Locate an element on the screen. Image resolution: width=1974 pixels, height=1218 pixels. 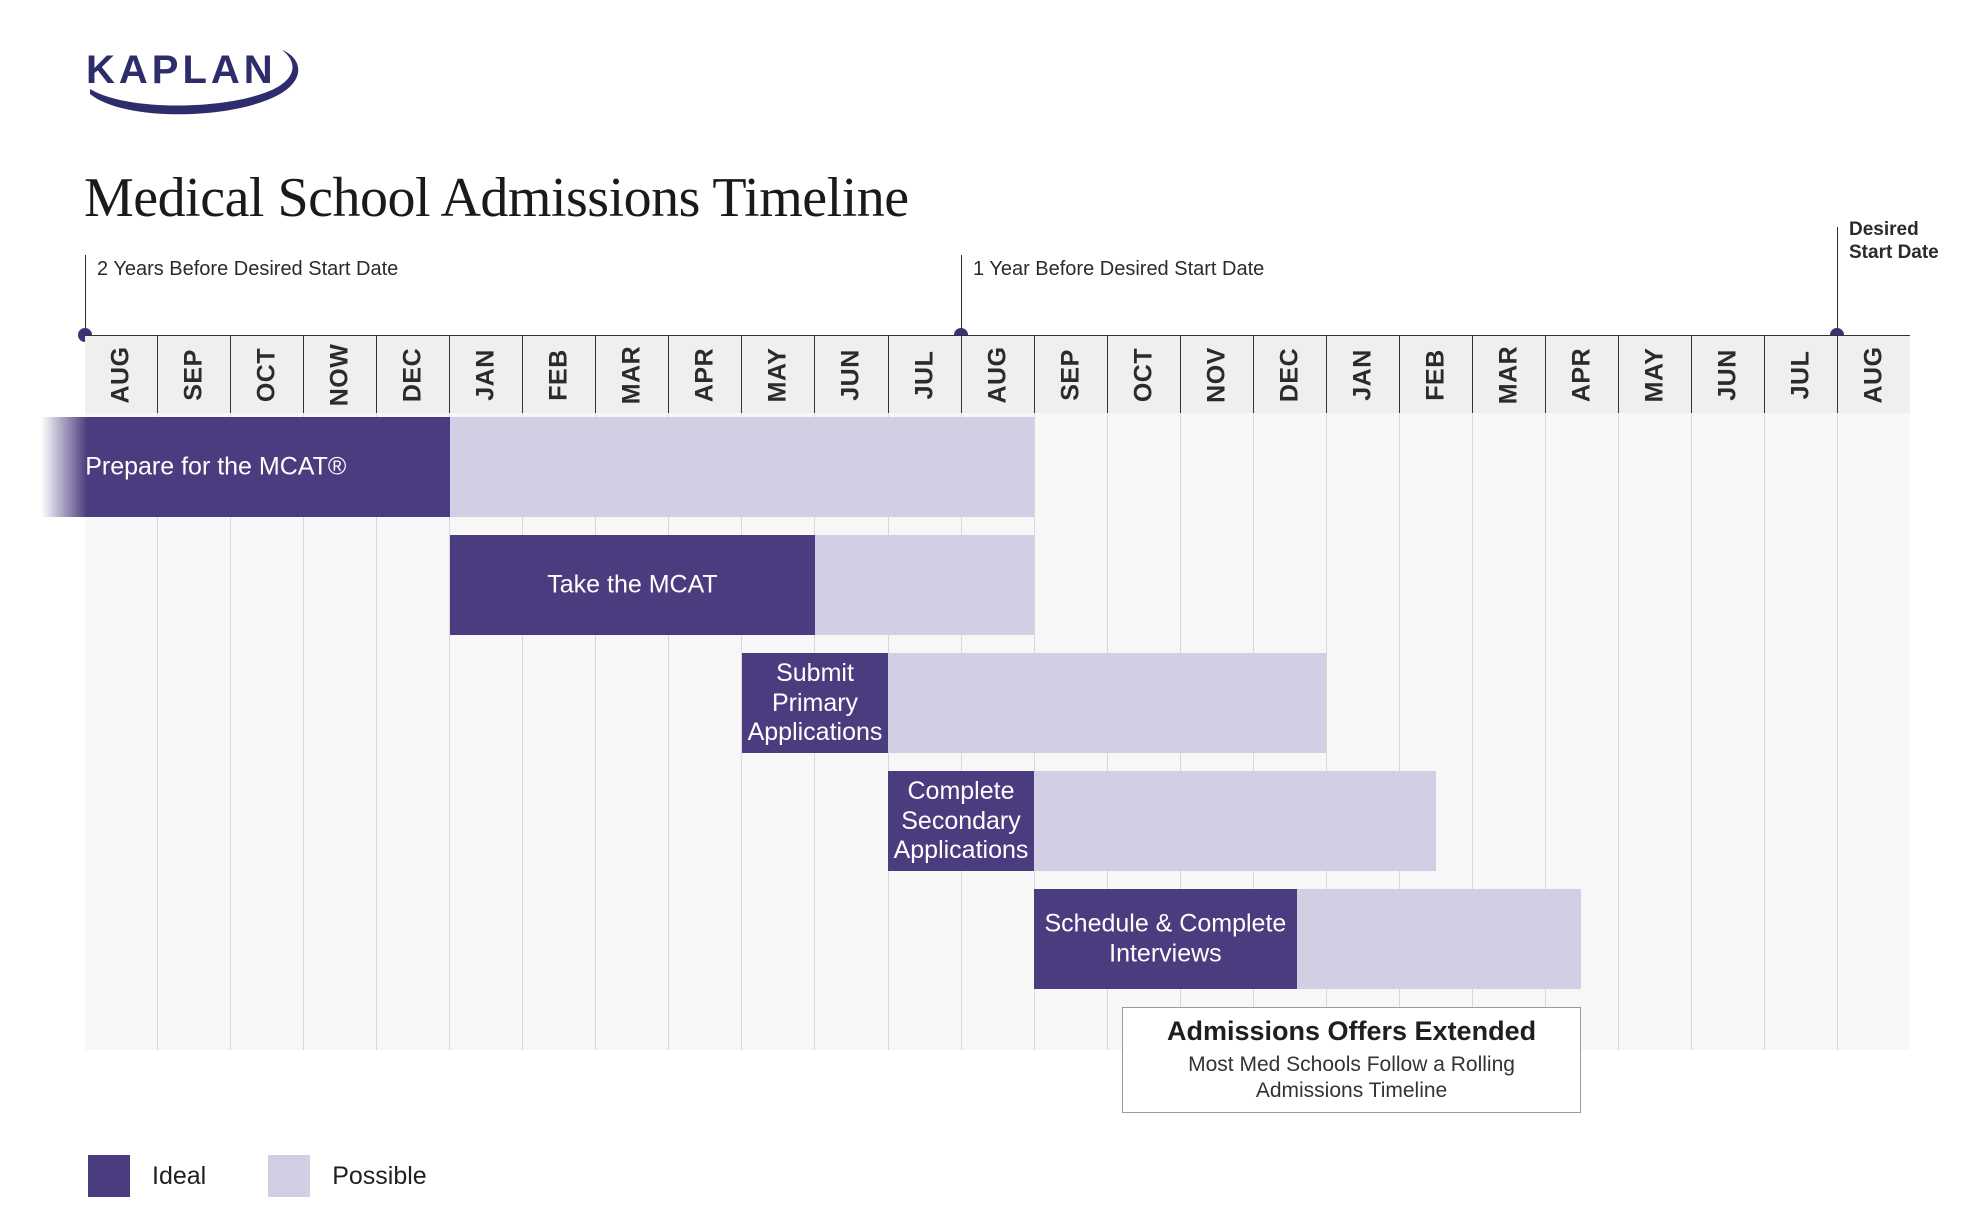
month-cell-14: OCT is located at coordinates (1144, 375).